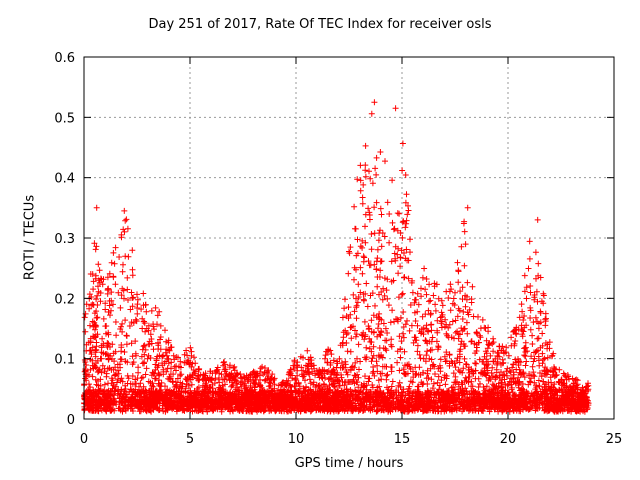 The width and height of the screenshot is (640, 480). Describe the element at coordinates (64, 239) in the screenshot. I see `y-tick-label: 0.3` at that location.